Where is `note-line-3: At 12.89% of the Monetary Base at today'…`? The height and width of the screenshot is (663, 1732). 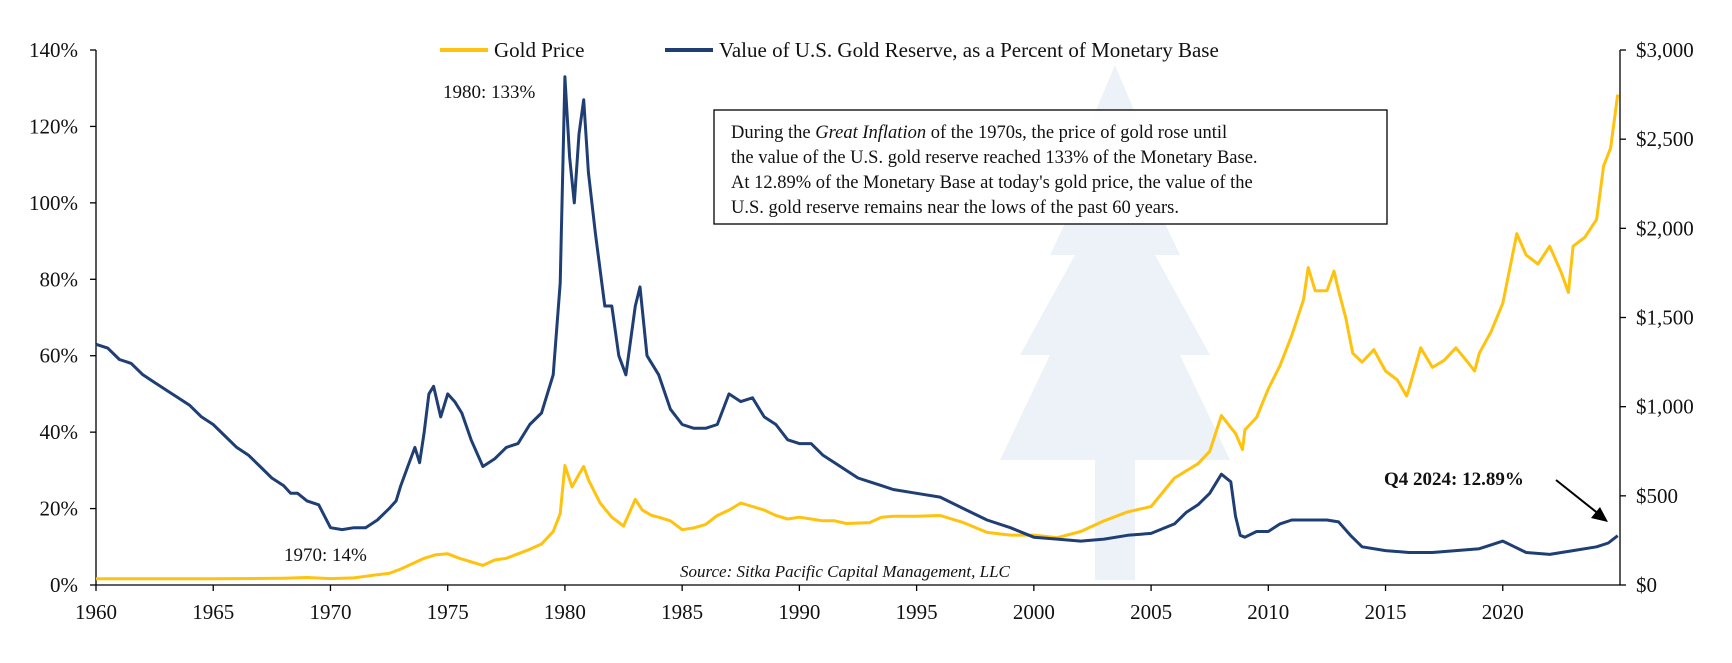
note-line-3: At 12.89% of the Monetary Base at today'… is located at coordinates (992, 183).